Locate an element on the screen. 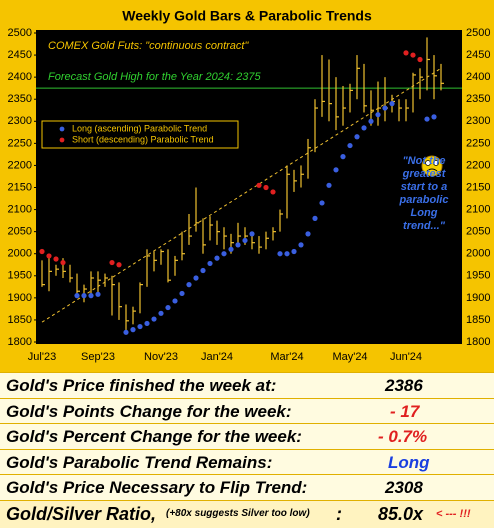  ratio-colon: : is located at coordinates (339, 514).